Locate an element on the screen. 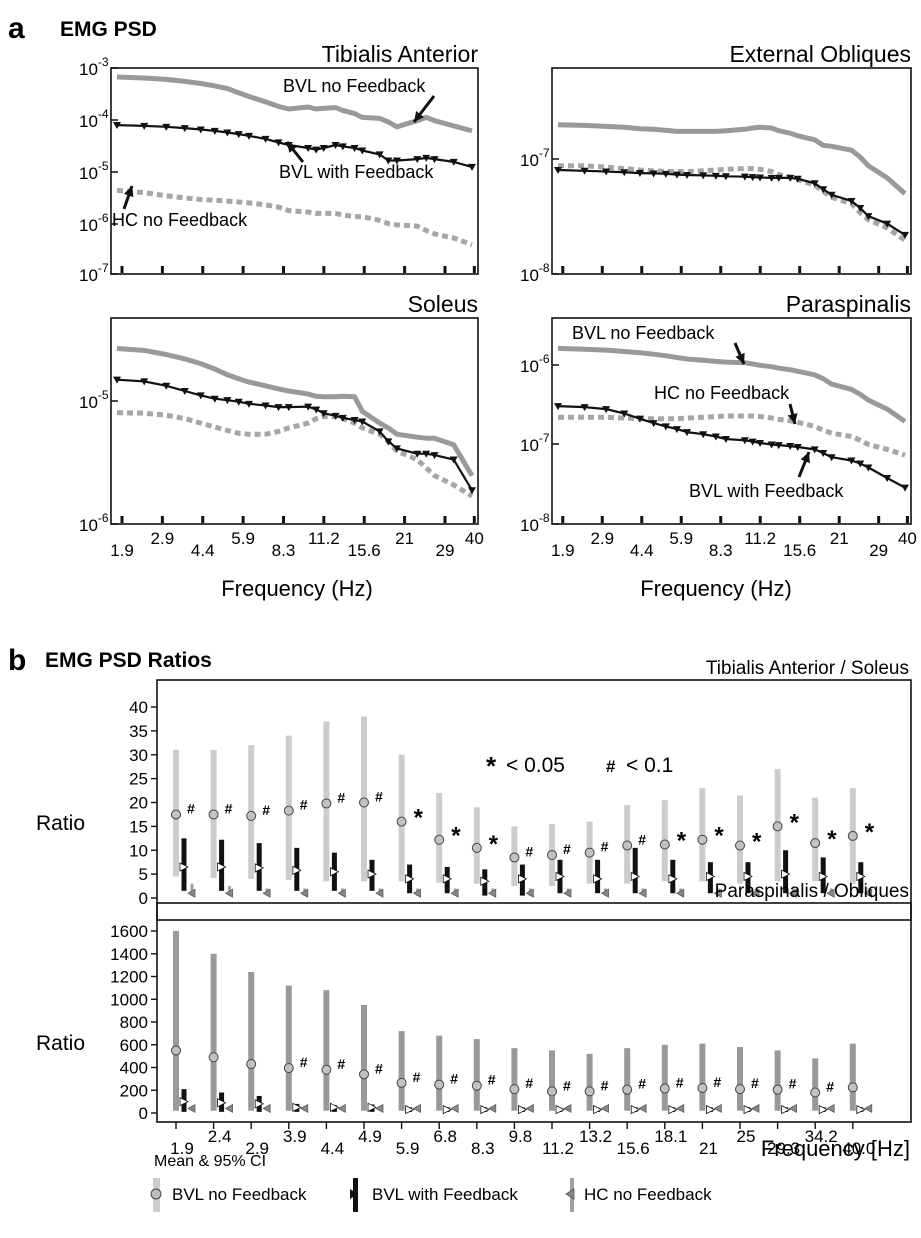 This screenshot has height=1238, width=921. y-tick-exponent: -6 is located at coordinates (544, 359).